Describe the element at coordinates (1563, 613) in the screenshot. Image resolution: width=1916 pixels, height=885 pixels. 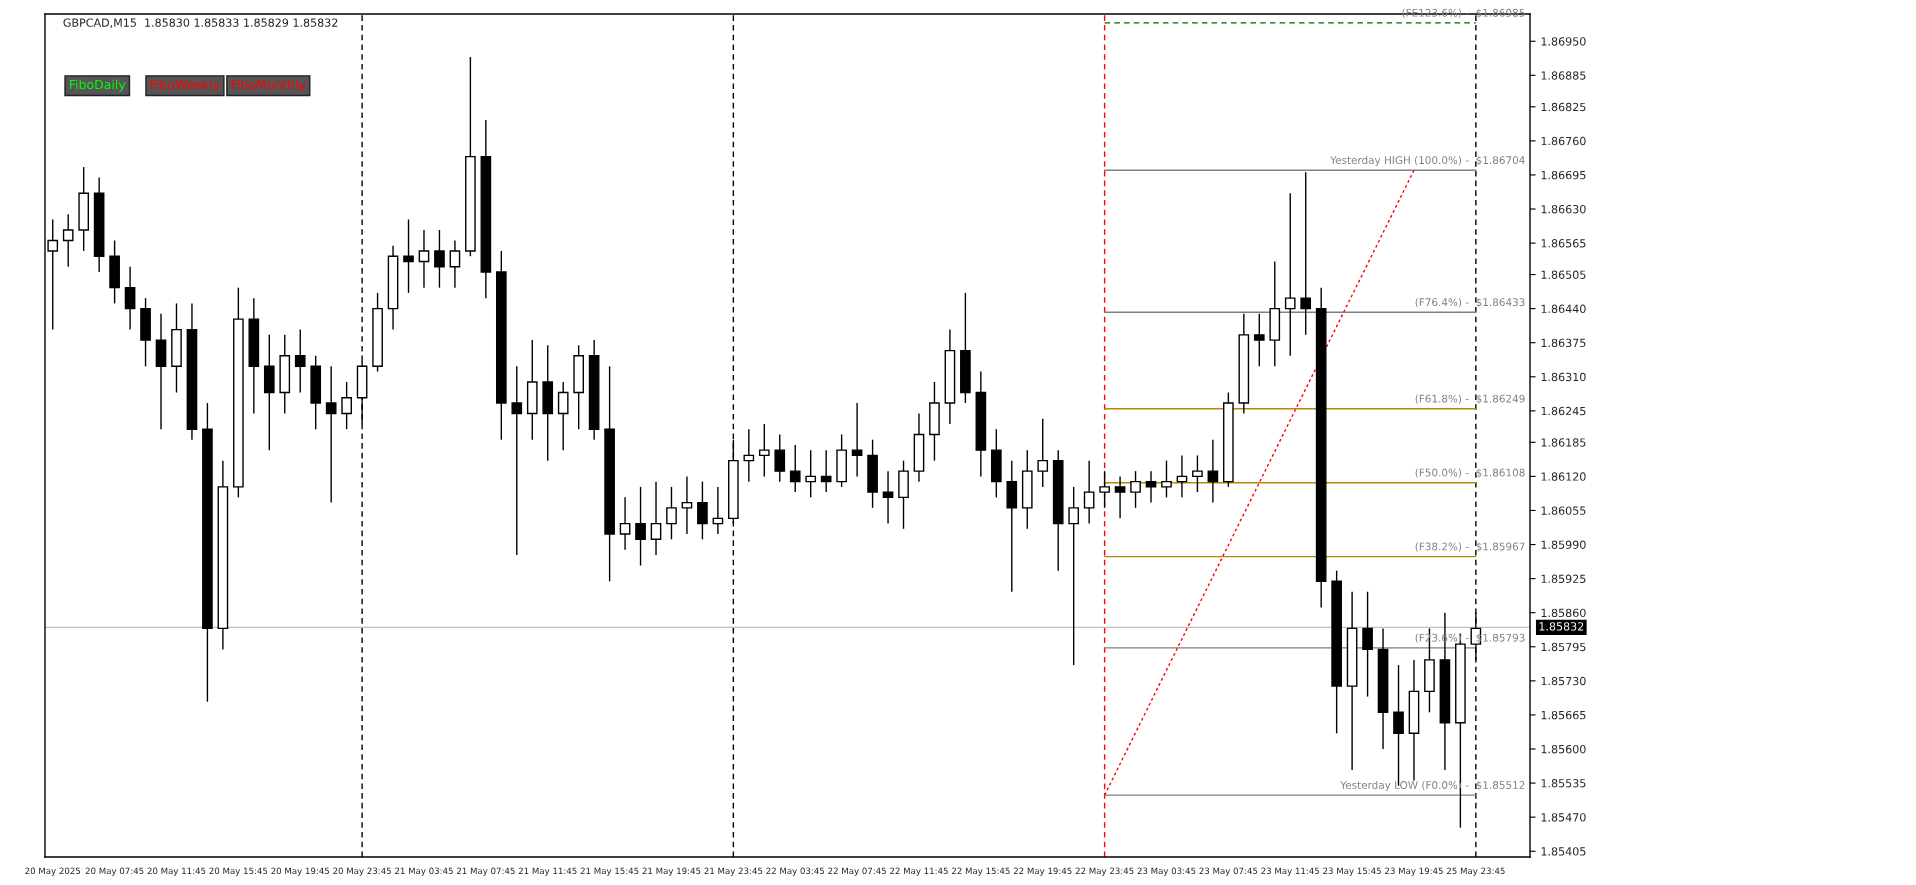
I see `y-tick-label: 1.85860` at that location.